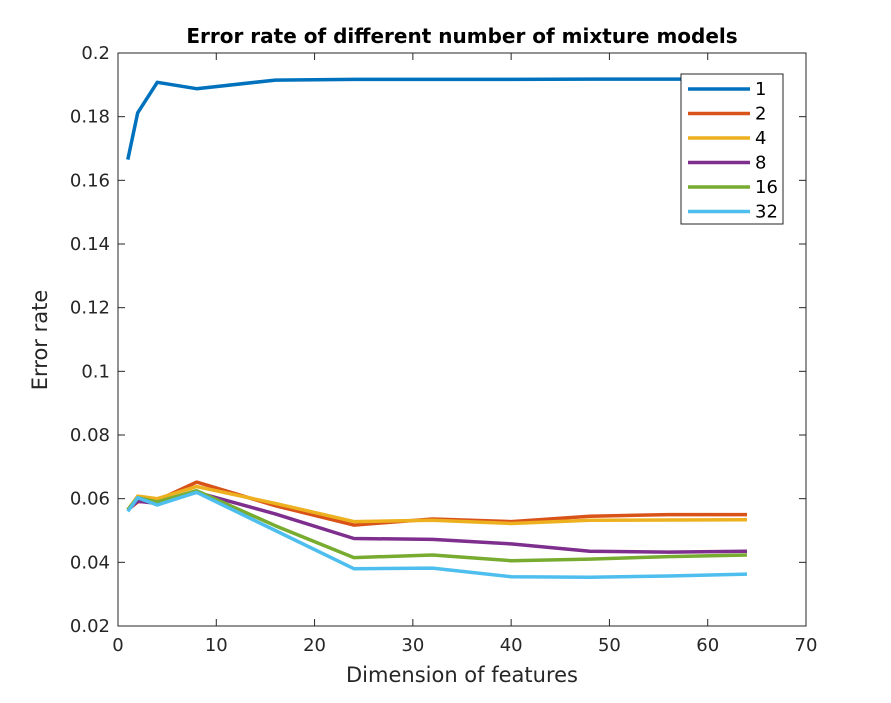  Describe the element at coordinates (412, 645) in the screenshot. I see `x-tick-label: 30` at that location.